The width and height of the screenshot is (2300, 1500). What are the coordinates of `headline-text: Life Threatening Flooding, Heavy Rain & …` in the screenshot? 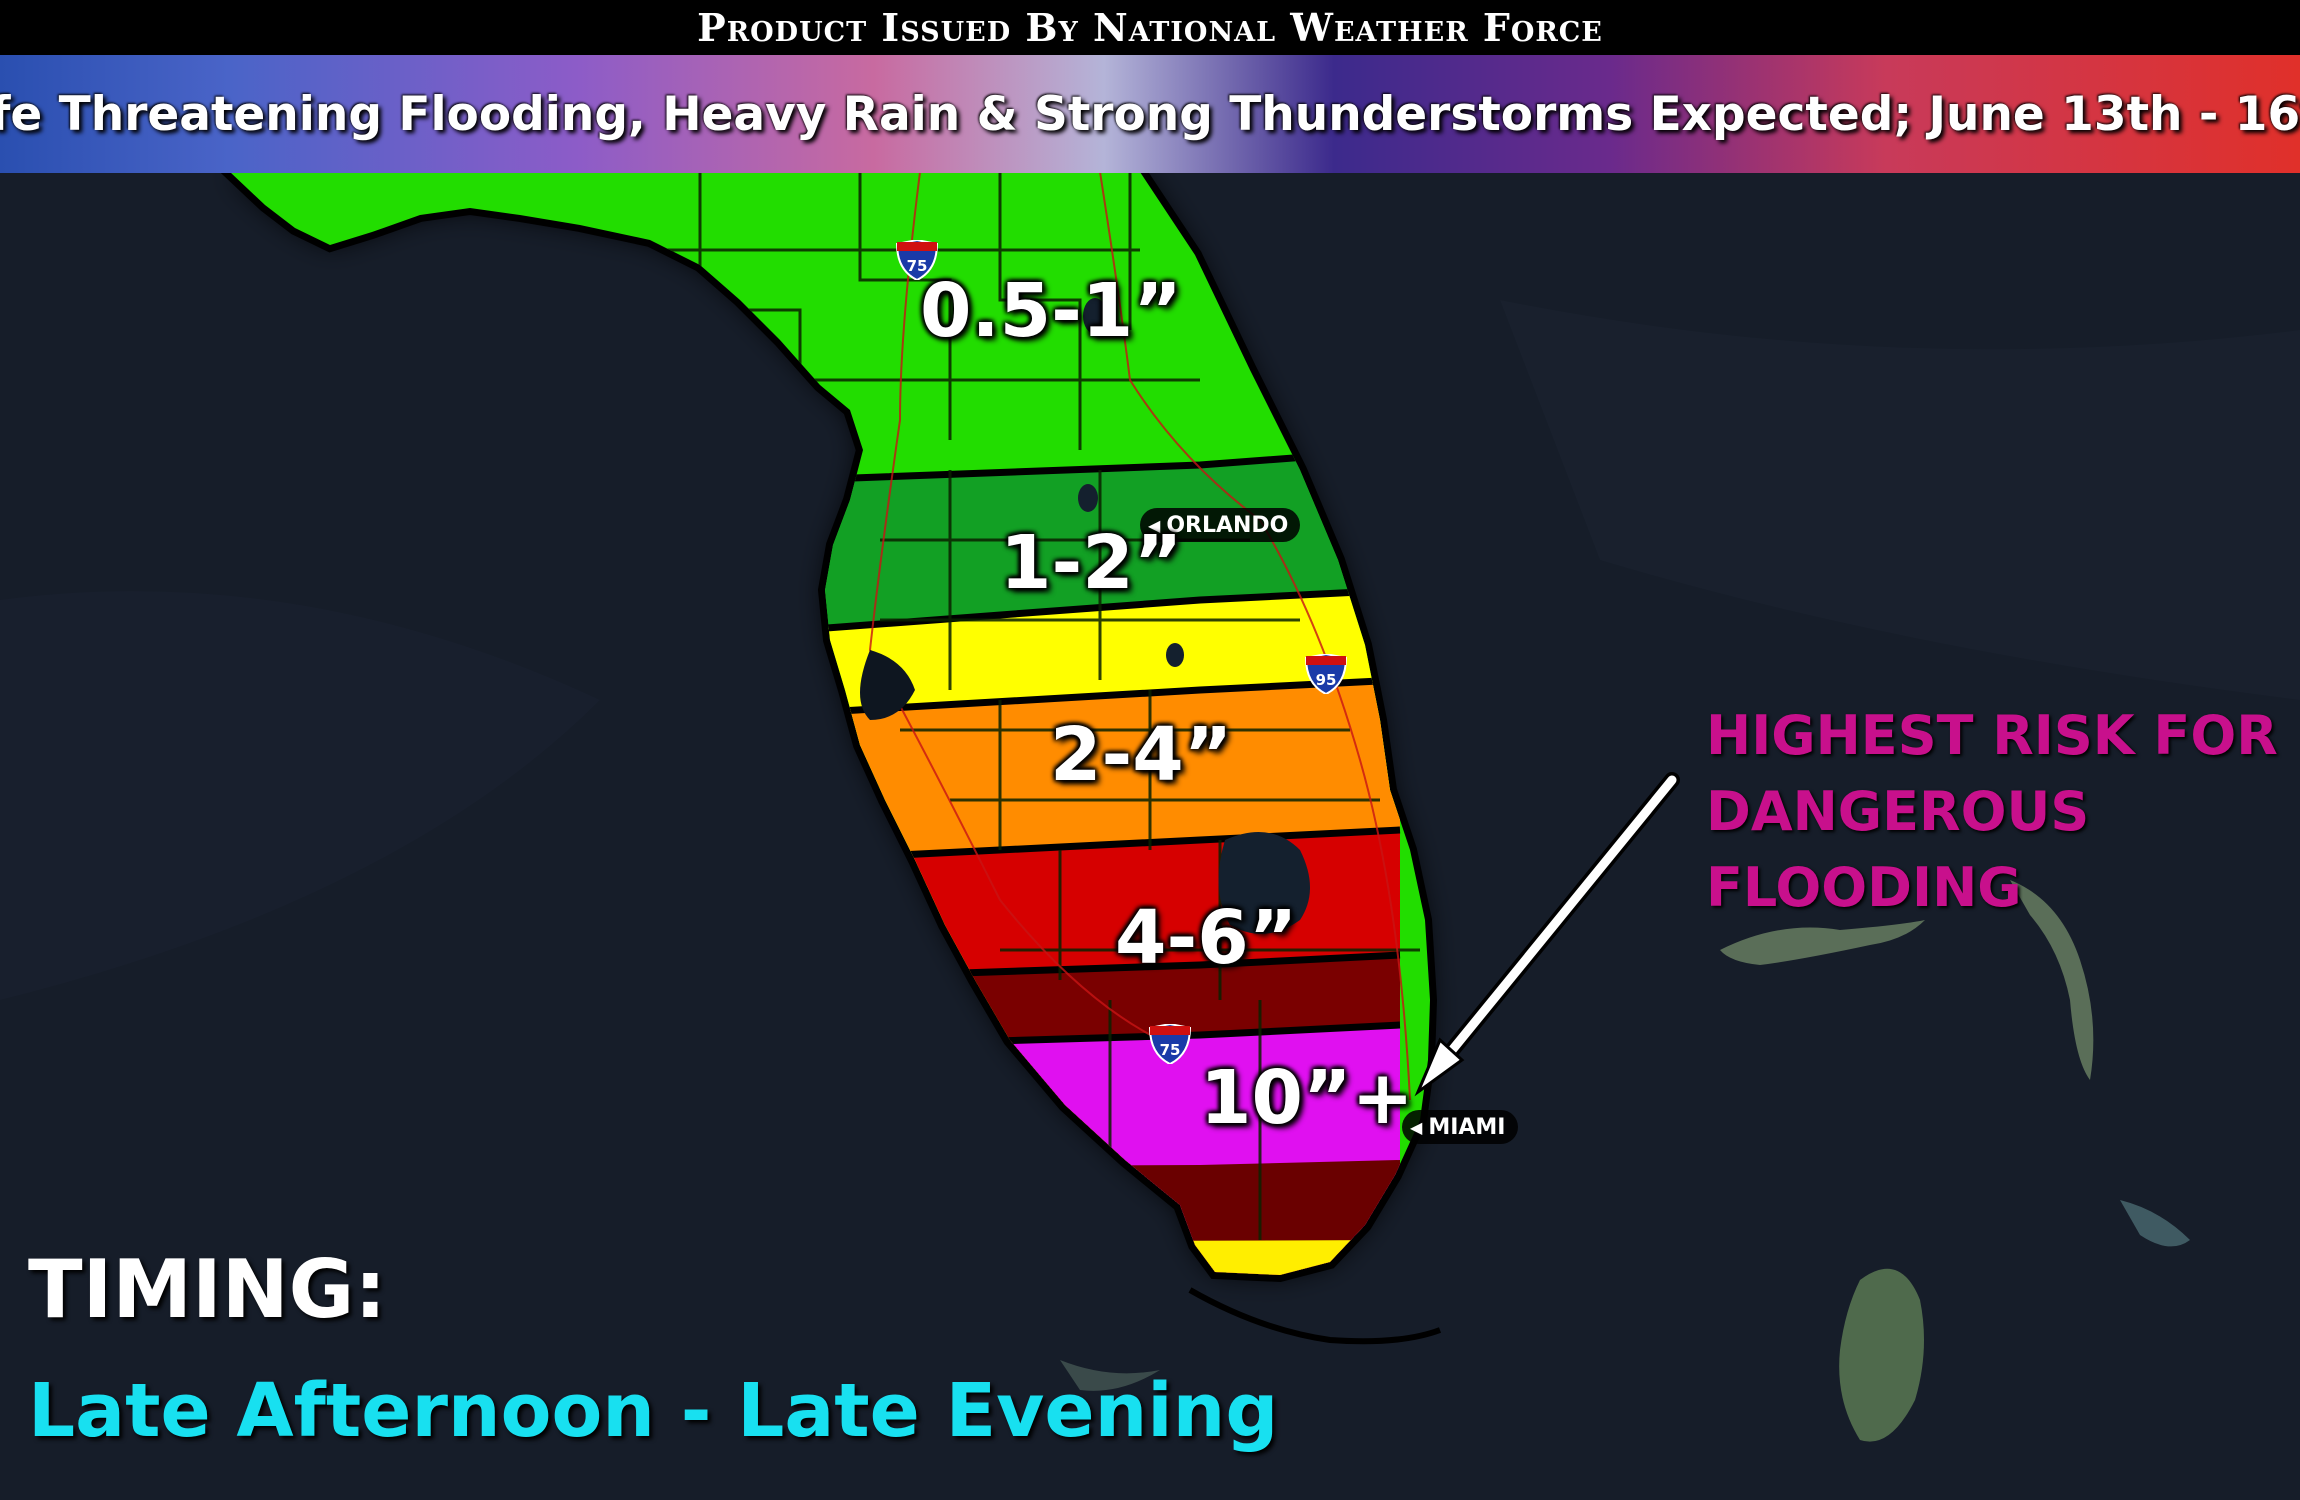 It's located at (1150, 114).